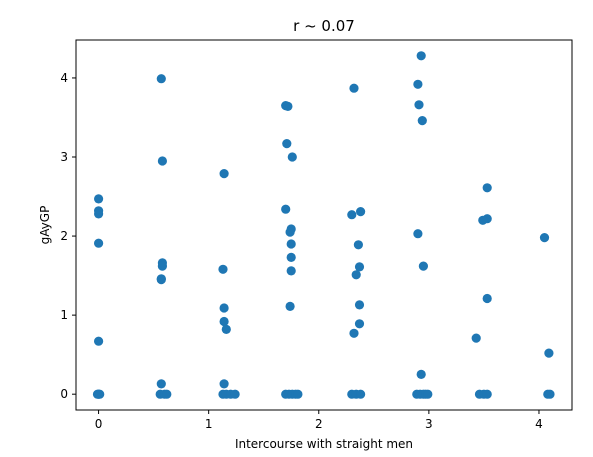 The height and width of the screenshot is (457, 593). What do you see at coordinates (99, 424) in the screenshot?
I see `x-tick-label: 0` at bounding box center [99, 424].